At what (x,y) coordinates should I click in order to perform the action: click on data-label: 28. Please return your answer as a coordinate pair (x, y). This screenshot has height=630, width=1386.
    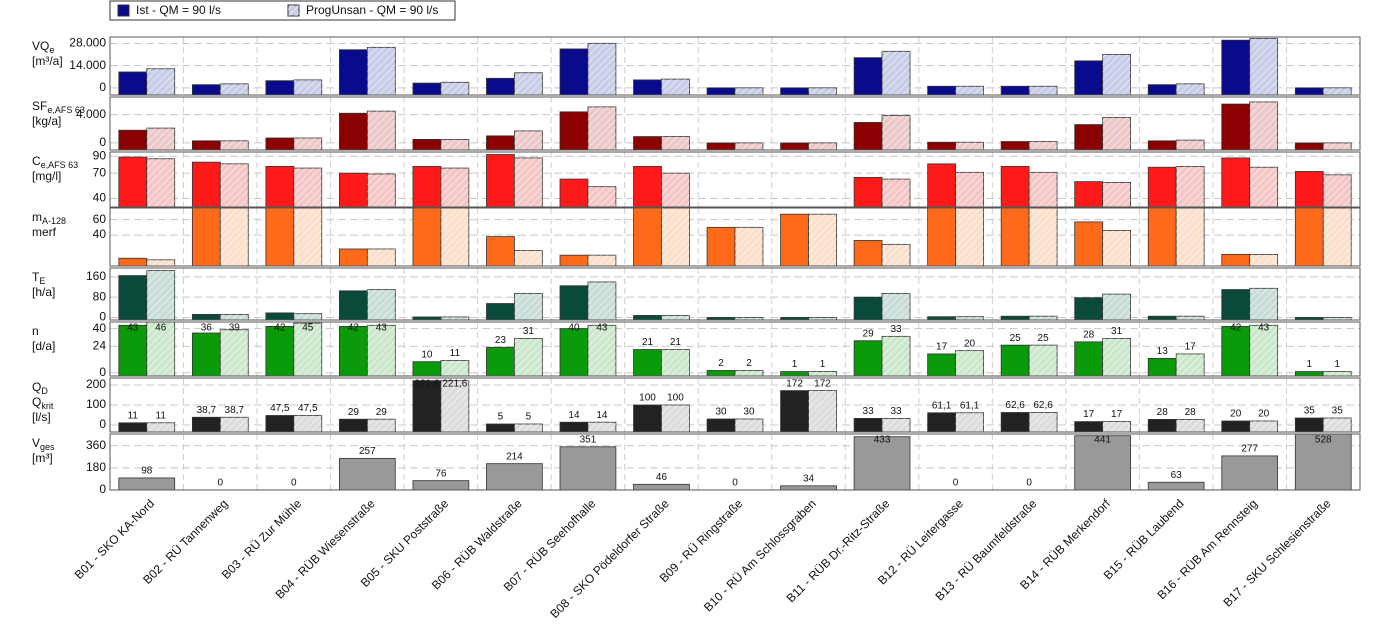
    Looking at the image, I should click on (1163, 412).